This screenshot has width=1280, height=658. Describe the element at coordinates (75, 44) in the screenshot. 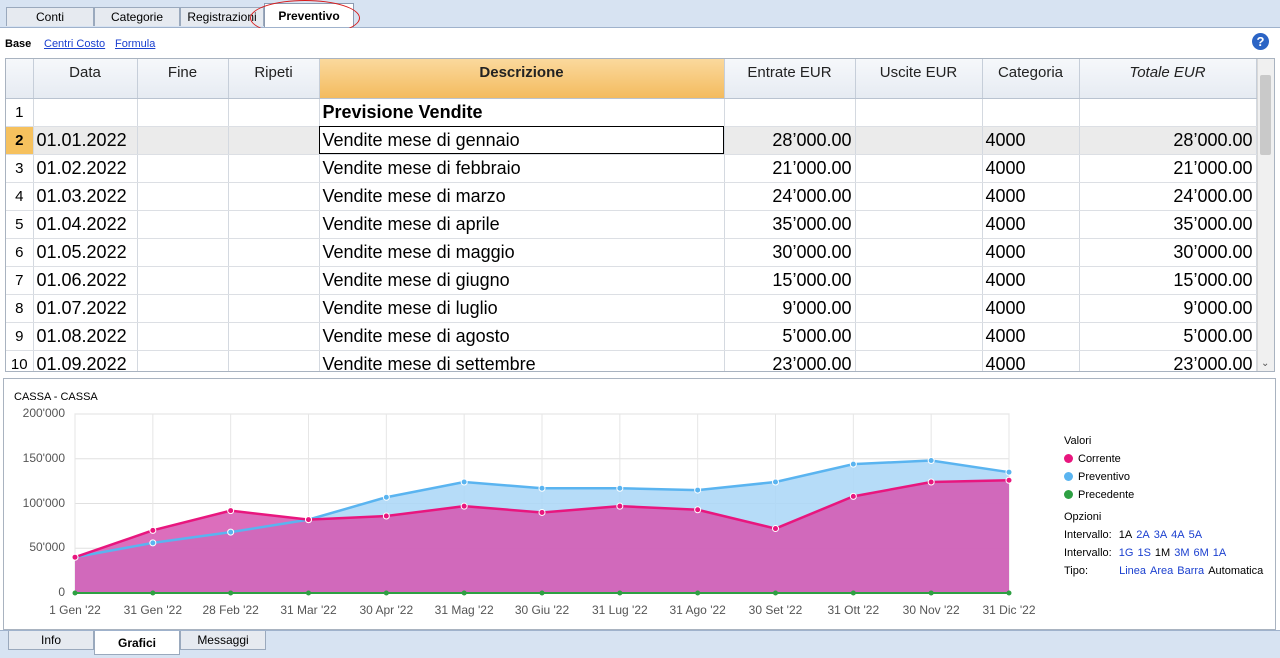

I see `view-centri-costo: Centri Costo` at that location.